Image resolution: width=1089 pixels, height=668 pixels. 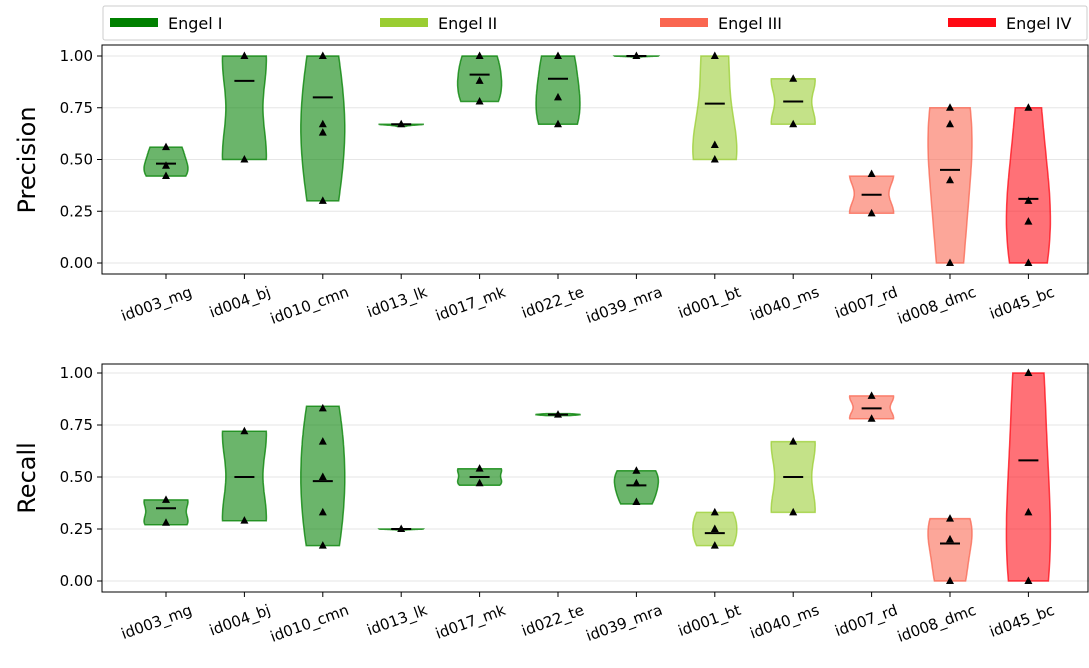 What do you see at coordinates (467, 23) in the screenshot?
I see `legend-label: Engel II` at bounding box center [467, 23].